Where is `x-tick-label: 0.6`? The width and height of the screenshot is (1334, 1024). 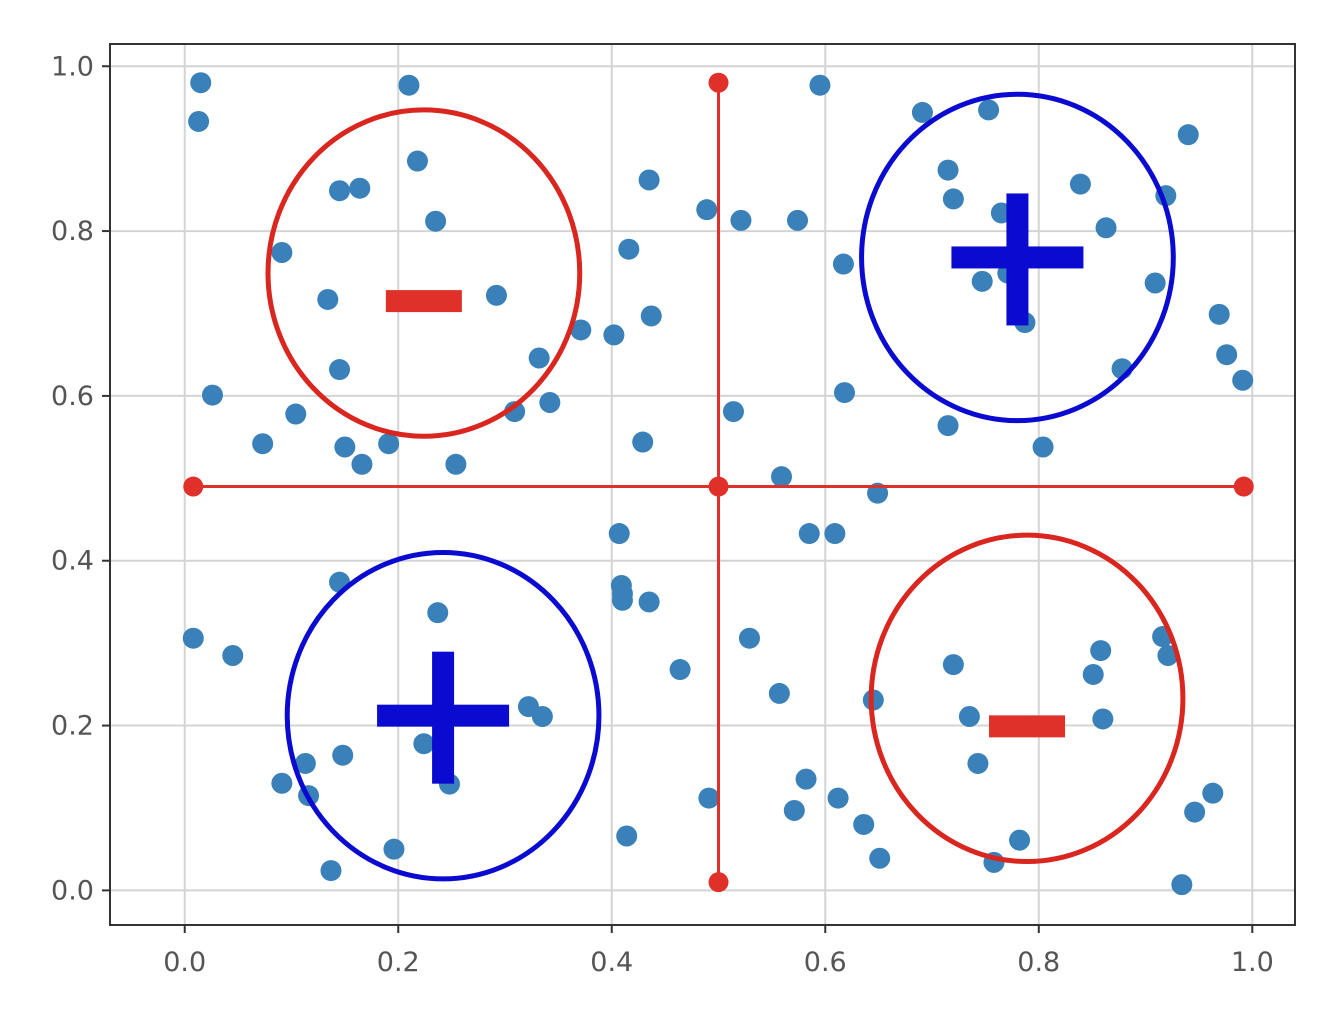 x-tick-label: 0.6 is located at coordinates (825, 962).